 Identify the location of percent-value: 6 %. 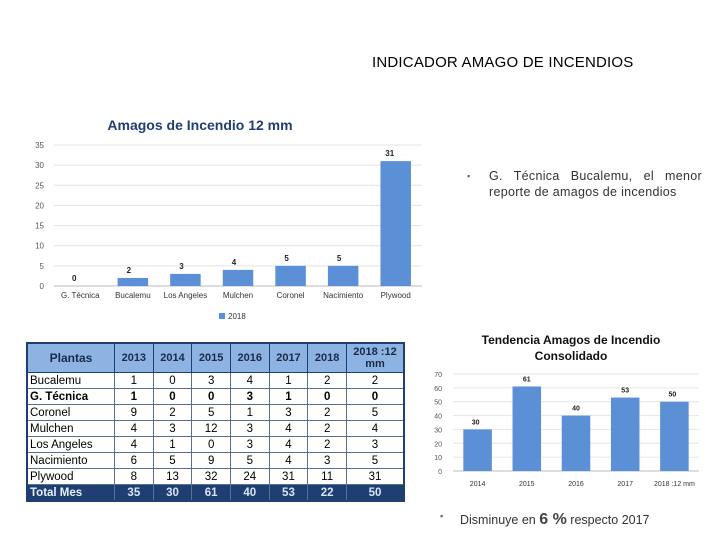
(553, 519).